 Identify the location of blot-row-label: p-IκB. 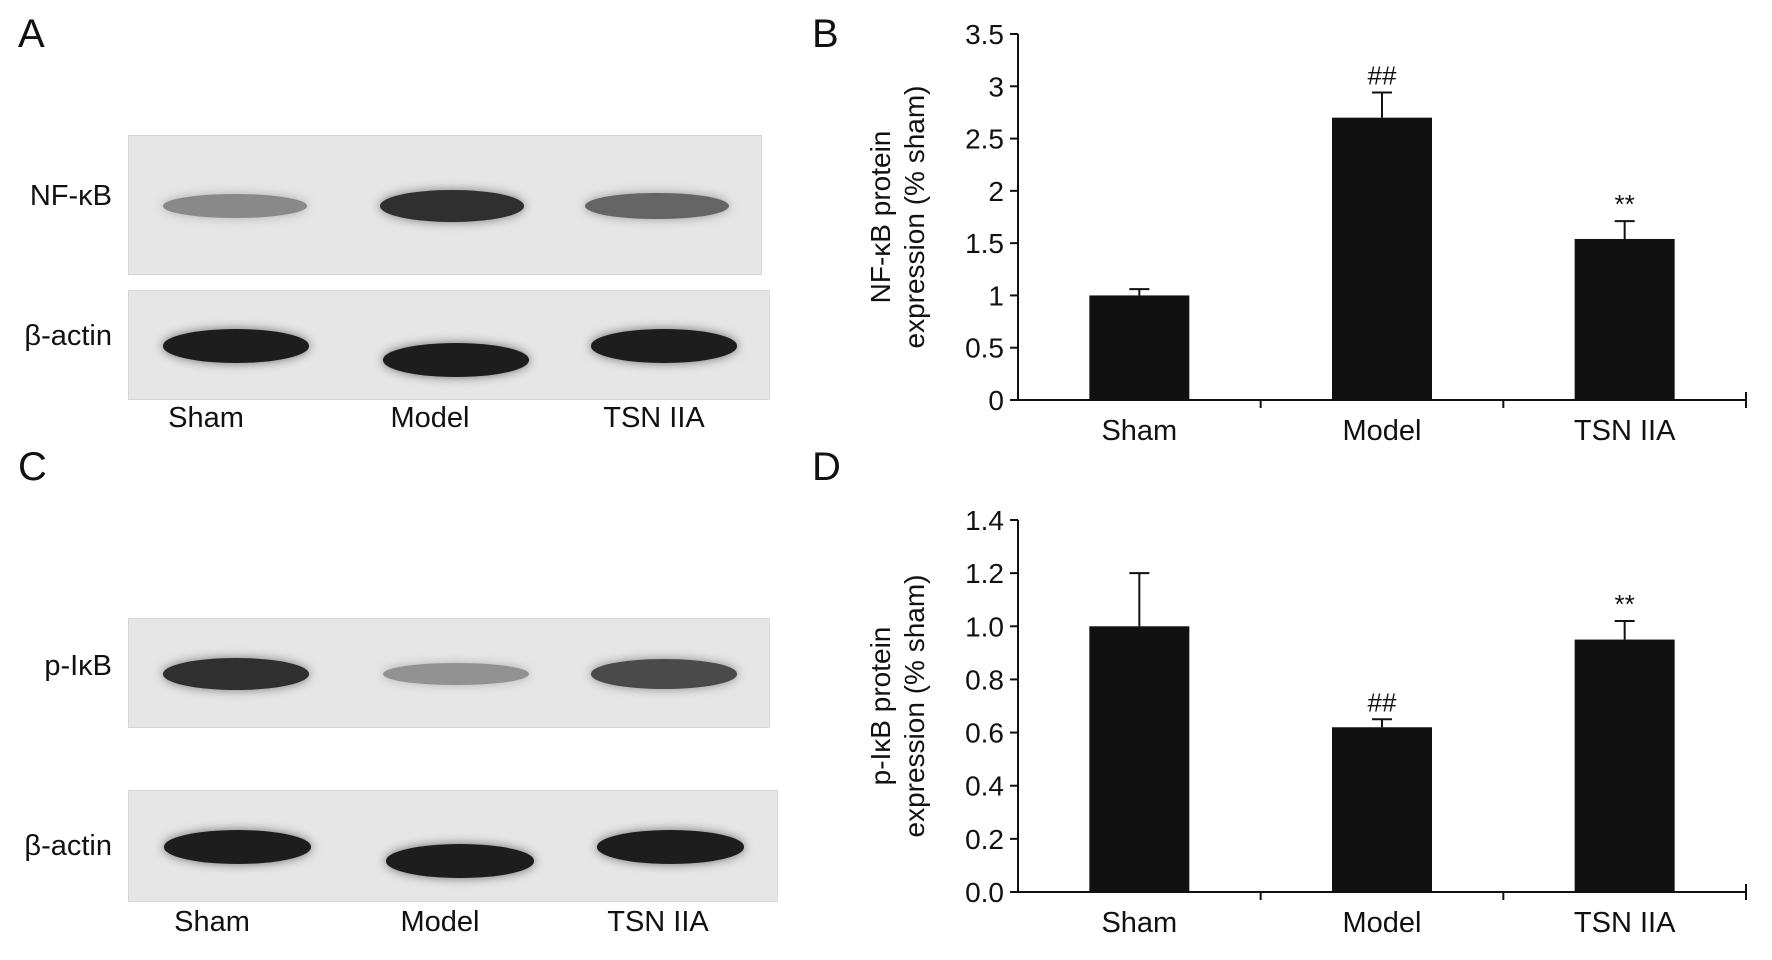
(78, 666).